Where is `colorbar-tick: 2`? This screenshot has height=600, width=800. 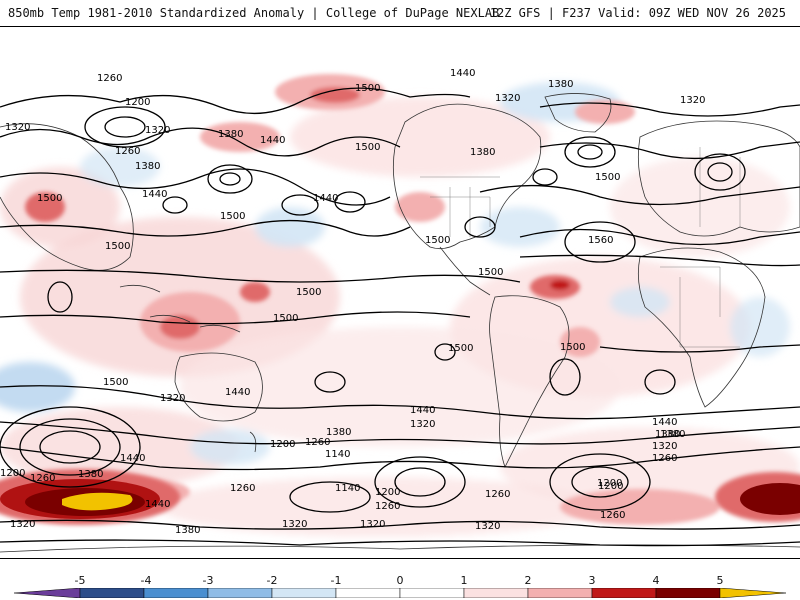
colorbar-tick: 2 is located at coordinates (528, 580).